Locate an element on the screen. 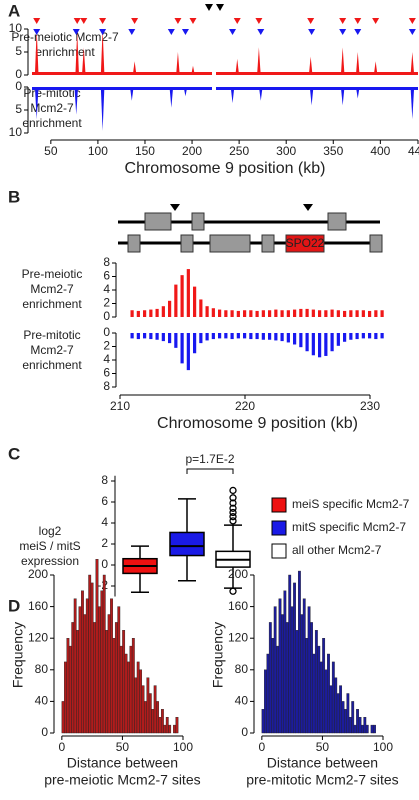 This screenshot has width=419, height=800. x-tick-label: 0 is located at coordinates (62, 747).